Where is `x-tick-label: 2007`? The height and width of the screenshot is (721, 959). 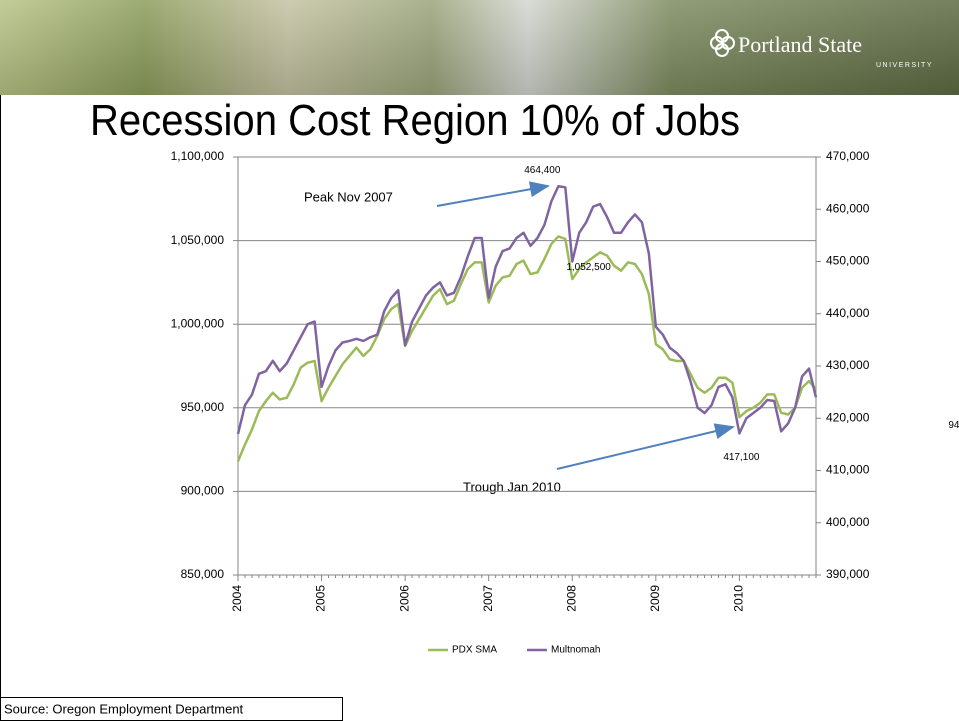 x-tick-label: 2007 is located at coordinates (488, 598).